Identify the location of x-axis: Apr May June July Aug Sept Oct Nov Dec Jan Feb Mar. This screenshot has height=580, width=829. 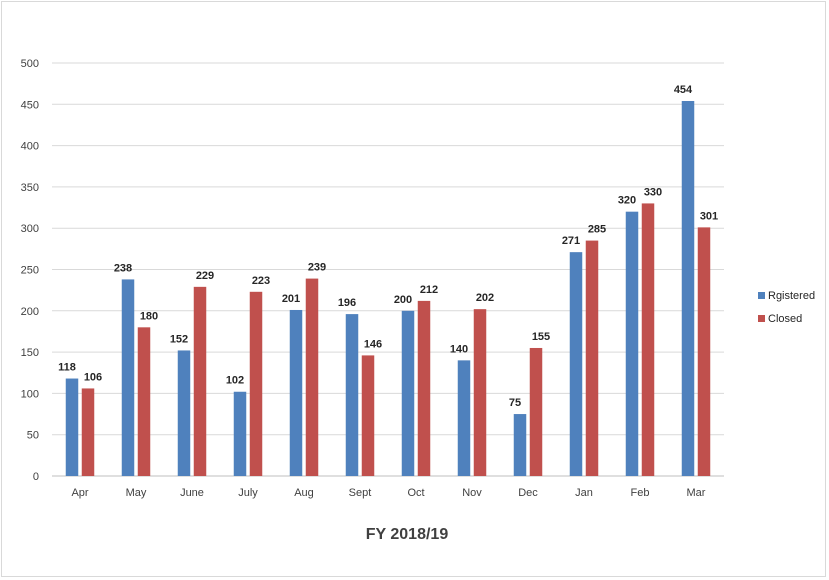
(388, 493).